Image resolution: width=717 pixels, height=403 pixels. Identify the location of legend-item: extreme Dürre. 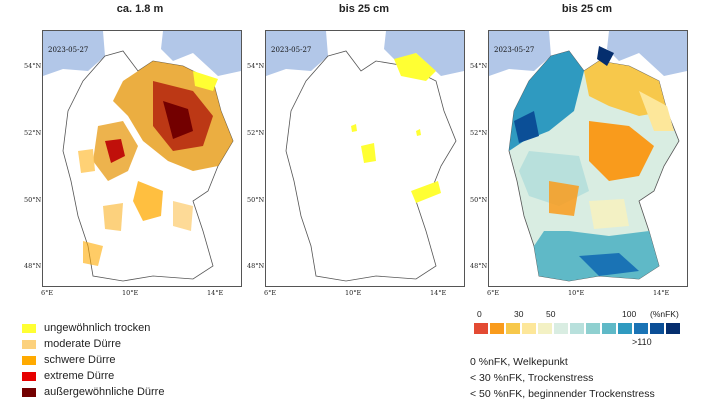
(93, 376).